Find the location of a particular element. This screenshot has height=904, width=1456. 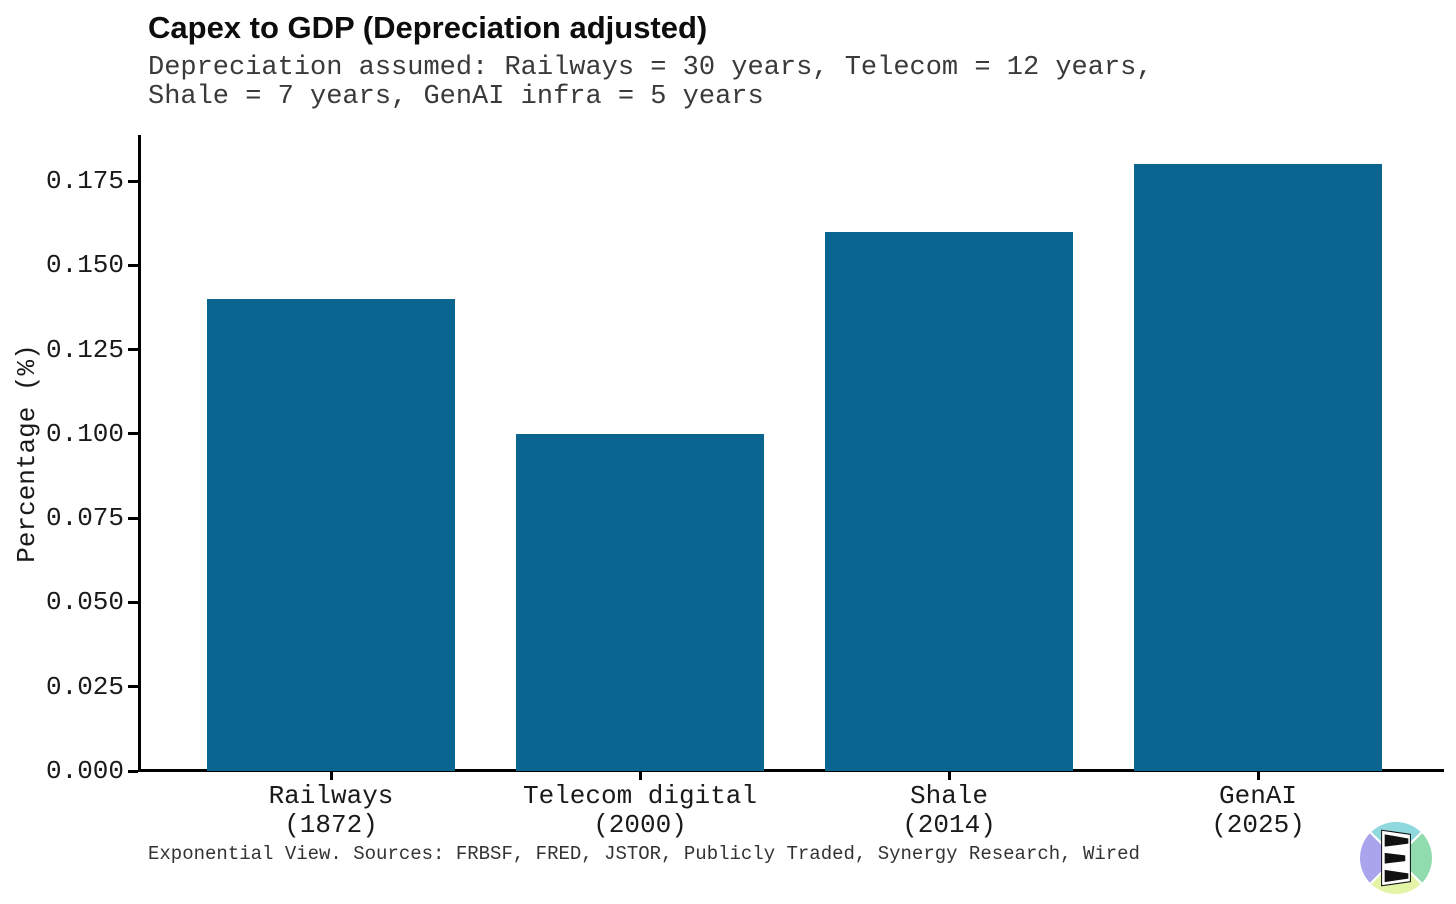

bar-railways is located at coordinates (331, 535).